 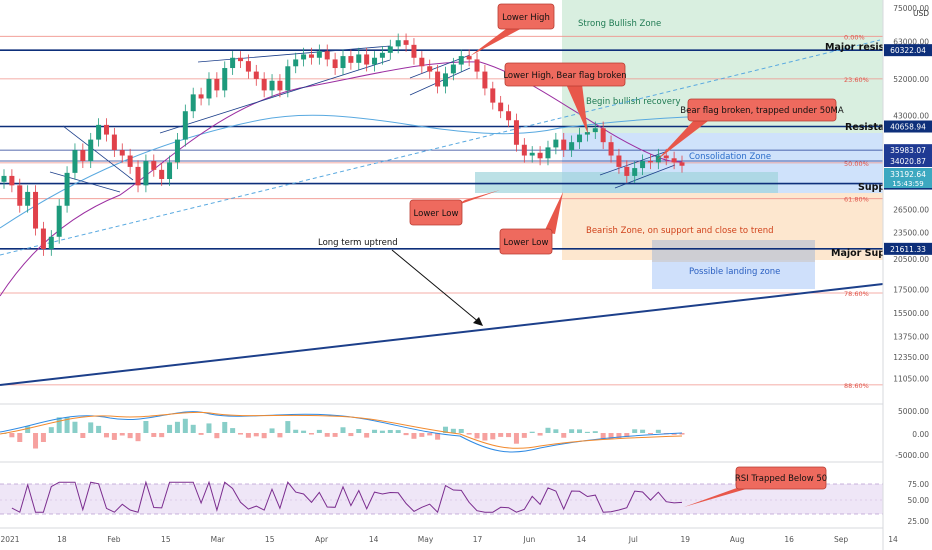 I want to click on macd-line, so click(x=341, y=432).